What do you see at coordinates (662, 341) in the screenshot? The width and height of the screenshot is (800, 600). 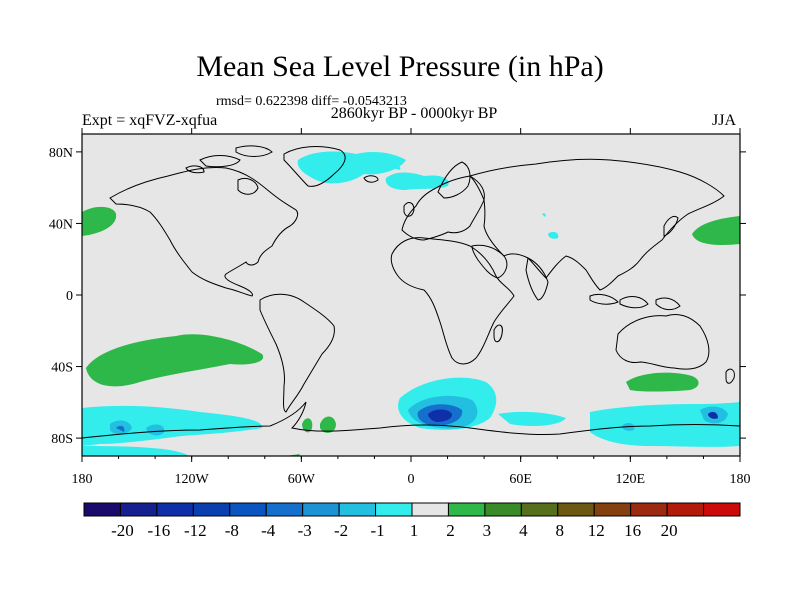 I see `coastline-australia` at bounding box center [662, 341].